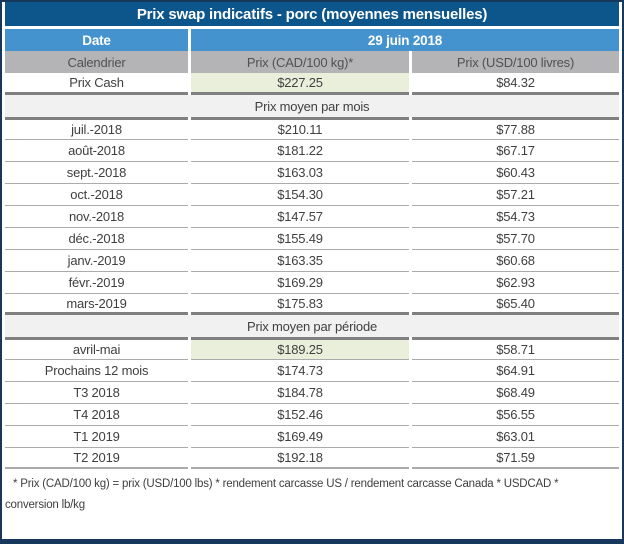 This screenshot has height=544, width=624. Describe the element at coordinates (515, 414) in the screenshot. I see `usd-value: $56.55` at that location.